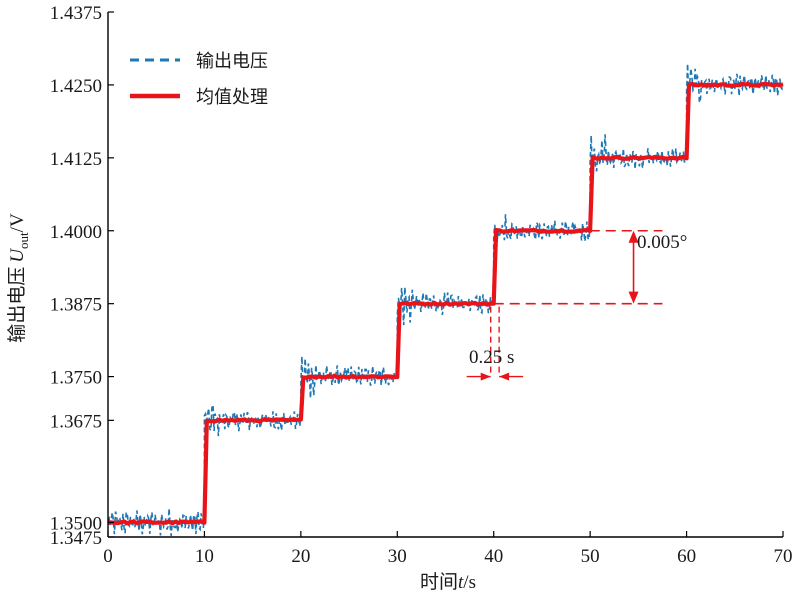 Image resolution: width=798 pixels, height=597 pixels. Describe the element at coordinates (76, 13) in the screenshot. I see `y-tick-label: 1.4375` at that location.